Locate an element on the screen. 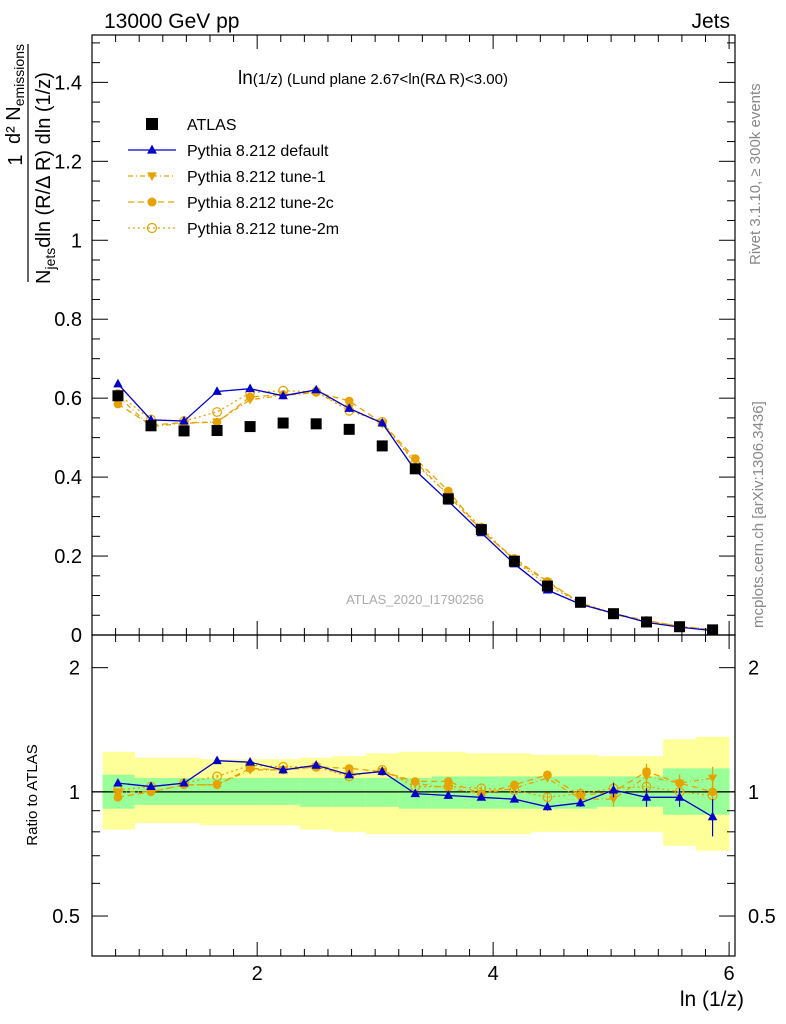 The width and height of the screenshot is (786, 1024). rivet-version-label: Rivet 3.1.10, ≥ 300k events is located at coordinates (755, 174).